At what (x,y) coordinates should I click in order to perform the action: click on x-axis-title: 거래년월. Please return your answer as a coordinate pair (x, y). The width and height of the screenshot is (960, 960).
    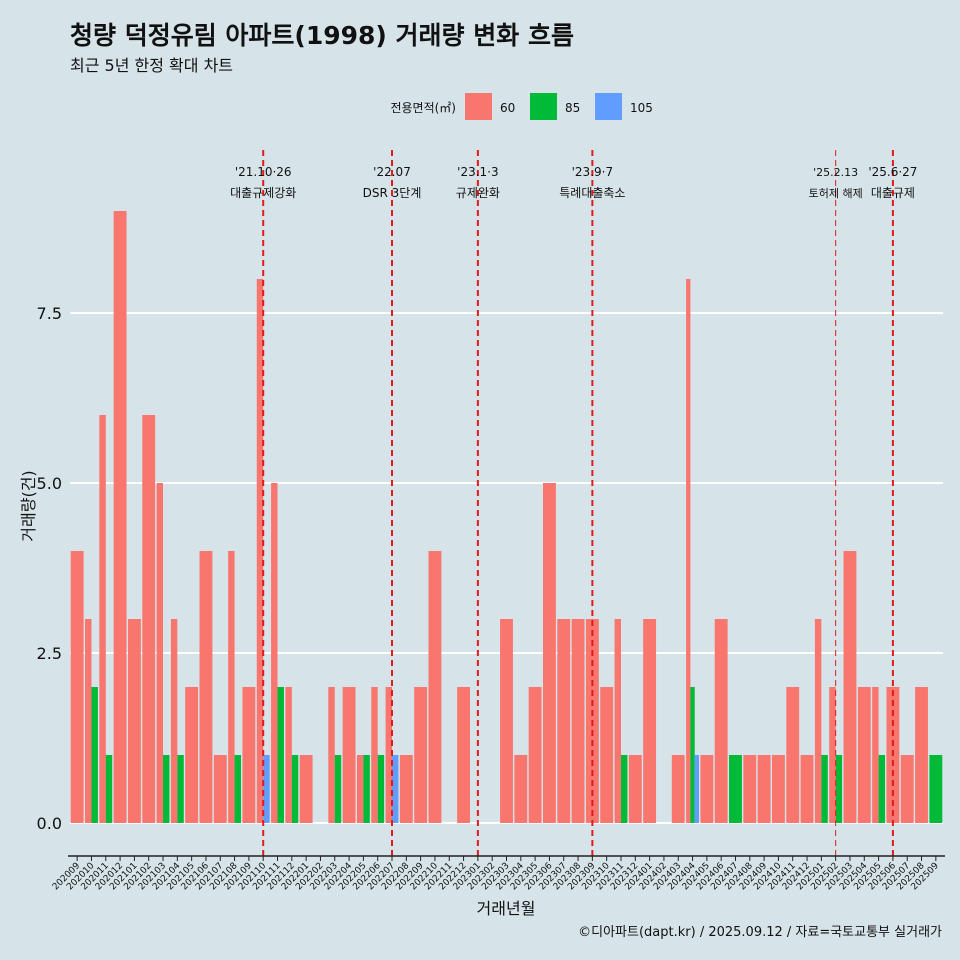
    Looking at the image, I should click on (506, 908).